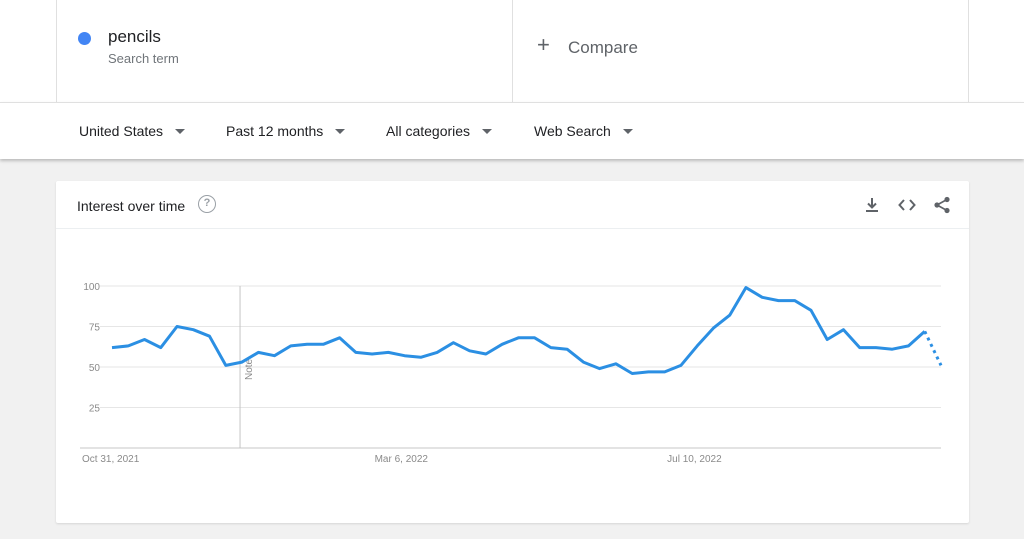  What do you see at coordinates (275, 131) in the screenshot?
I see `time-range-filter-label: Past 12 months` at bounding box center [275, 131].